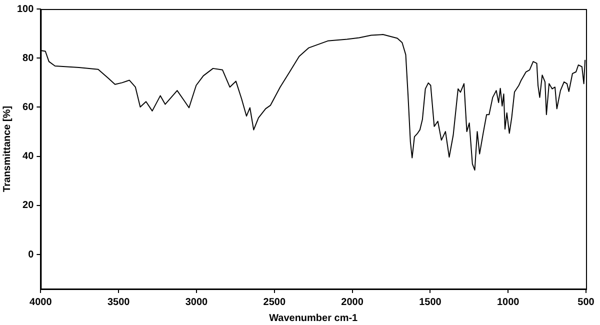  Describe the element at coordinates (28, 107) in the screenshot. I see `y-tick-label: 60` at that location.